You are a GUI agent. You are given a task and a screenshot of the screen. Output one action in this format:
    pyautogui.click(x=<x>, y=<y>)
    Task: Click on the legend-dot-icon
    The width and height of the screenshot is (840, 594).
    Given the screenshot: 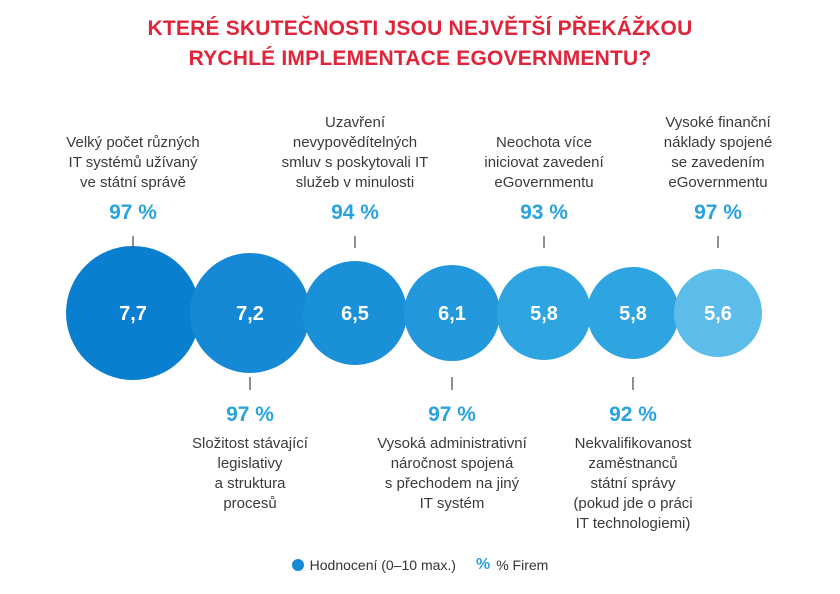 What is the action you would take?
    pyautogui.click(x=297, y=565)
    